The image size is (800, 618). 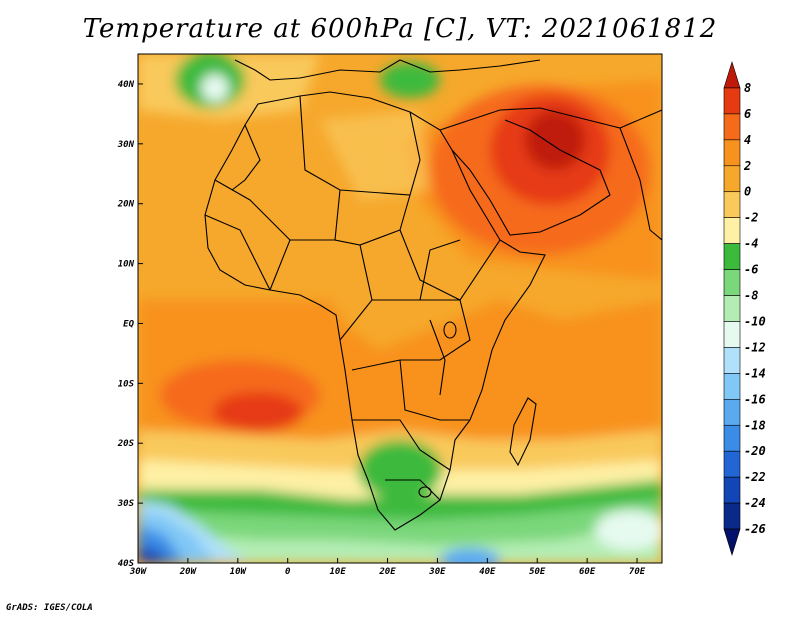 What do you see at coordinates (755, 425) in the screenshot?
I see `colorbar-label: -18` at bounding box center [755, 425].